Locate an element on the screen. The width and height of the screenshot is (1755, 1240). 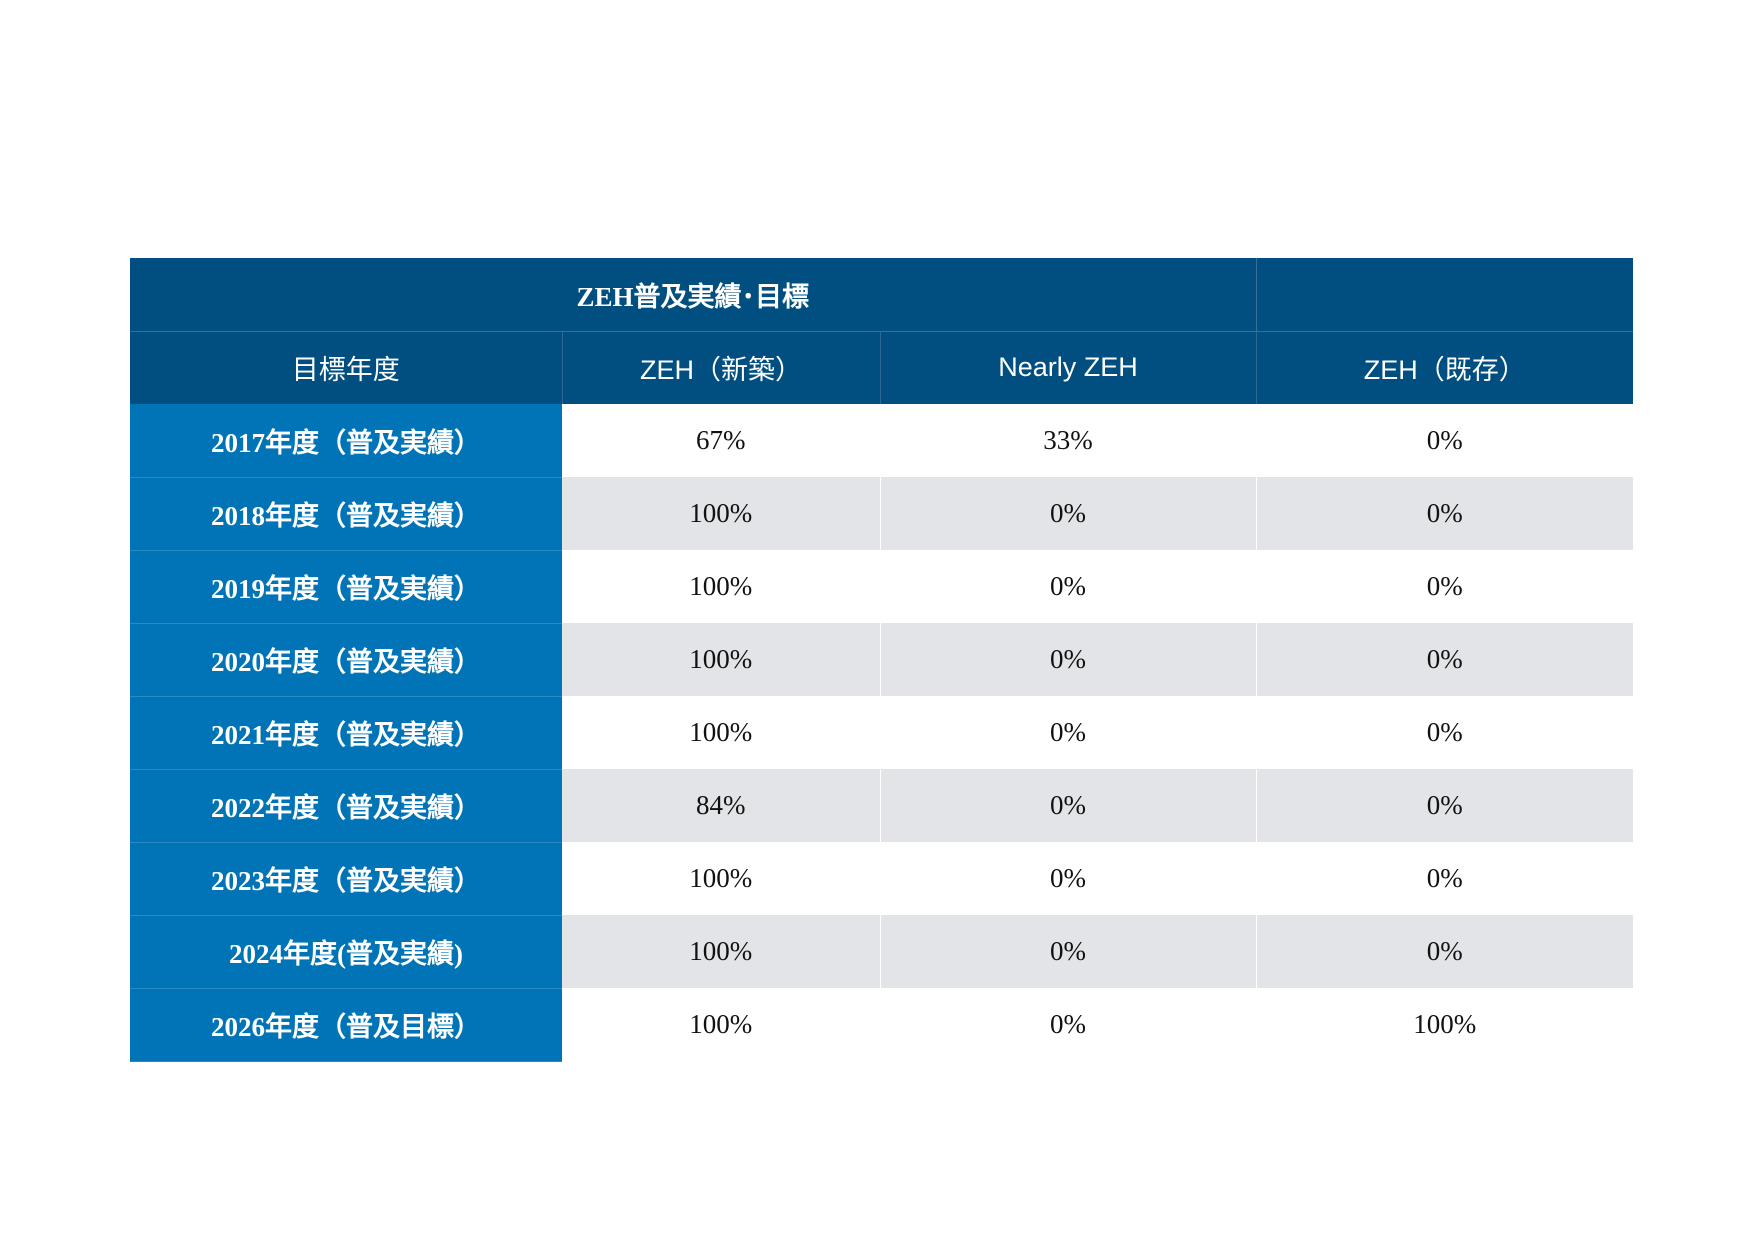
year-cell: 2018年度（普及実績） is located at coordinates (346, 514).